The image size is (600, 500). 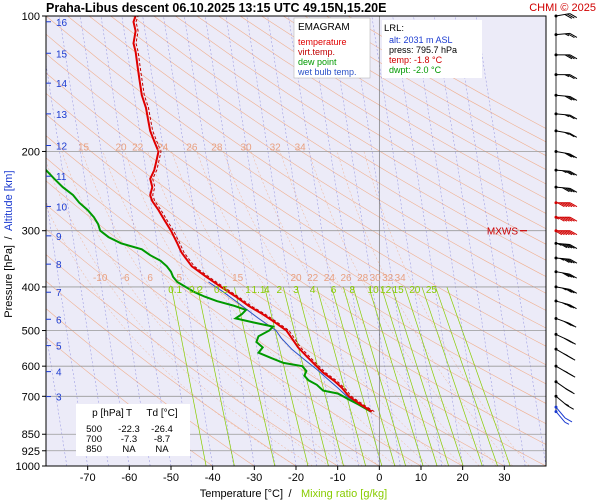 I want to click on x-tick-label: -60, so click(x=129, y=478).